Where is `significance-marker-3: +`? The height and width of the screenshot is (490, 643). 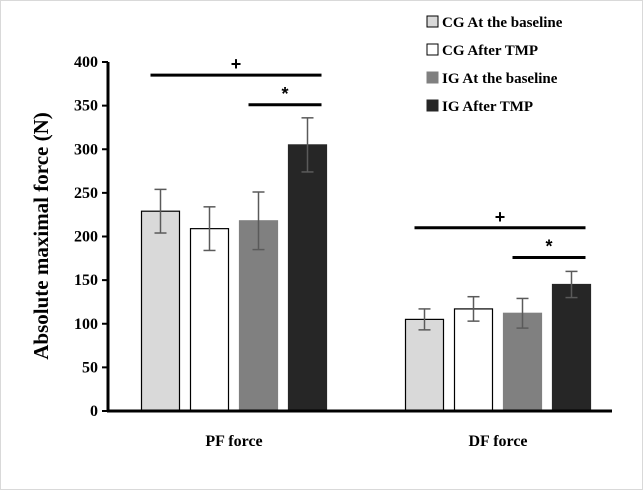 significance-marker-3: + is located at coordinates (500, 217).